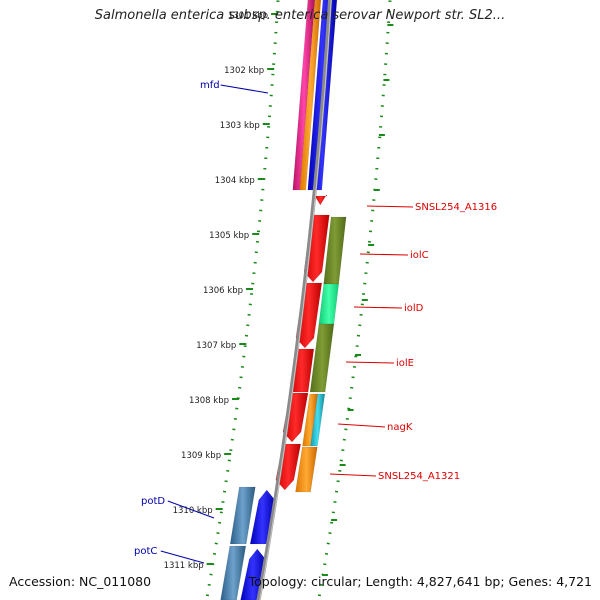 This screenshot has height=600, width=600. What do you see at coordinates (419, 255) in the screenshot?
I see `gene-name: iolC` at bounding box center [419, 255].